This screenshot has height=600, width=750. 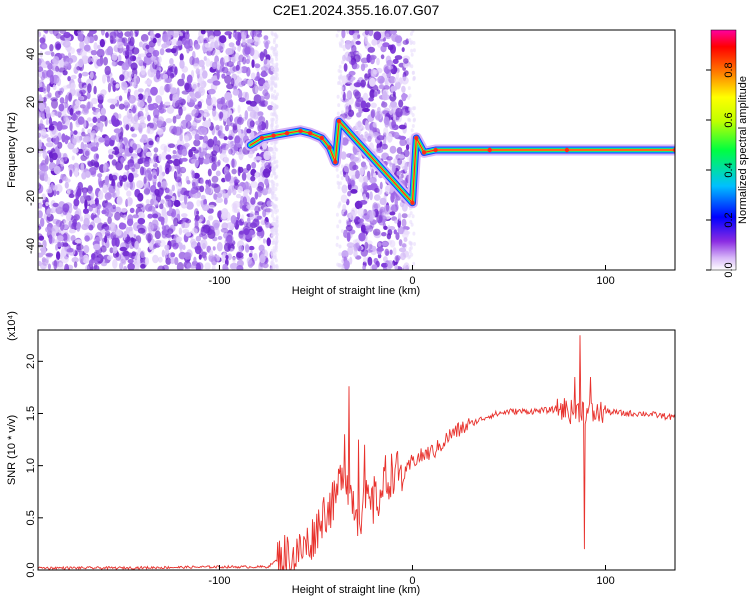 What do you see at coordinates (273, 135) in the screenshot?
I see `signal-point` at bounding box center [273, 135].